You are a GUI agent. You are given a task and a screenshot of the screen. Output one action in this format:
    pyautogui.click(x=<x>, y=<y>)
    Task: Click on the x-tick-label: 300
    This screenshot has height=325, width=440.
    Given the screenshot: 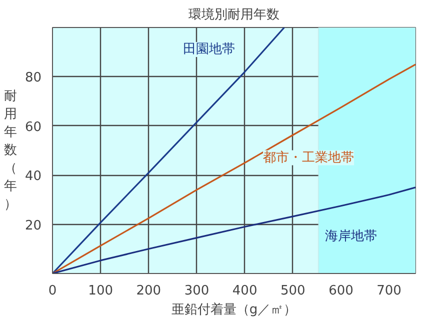 What is the action you would take?
    pyautogui.click(x=197, y=291)
    